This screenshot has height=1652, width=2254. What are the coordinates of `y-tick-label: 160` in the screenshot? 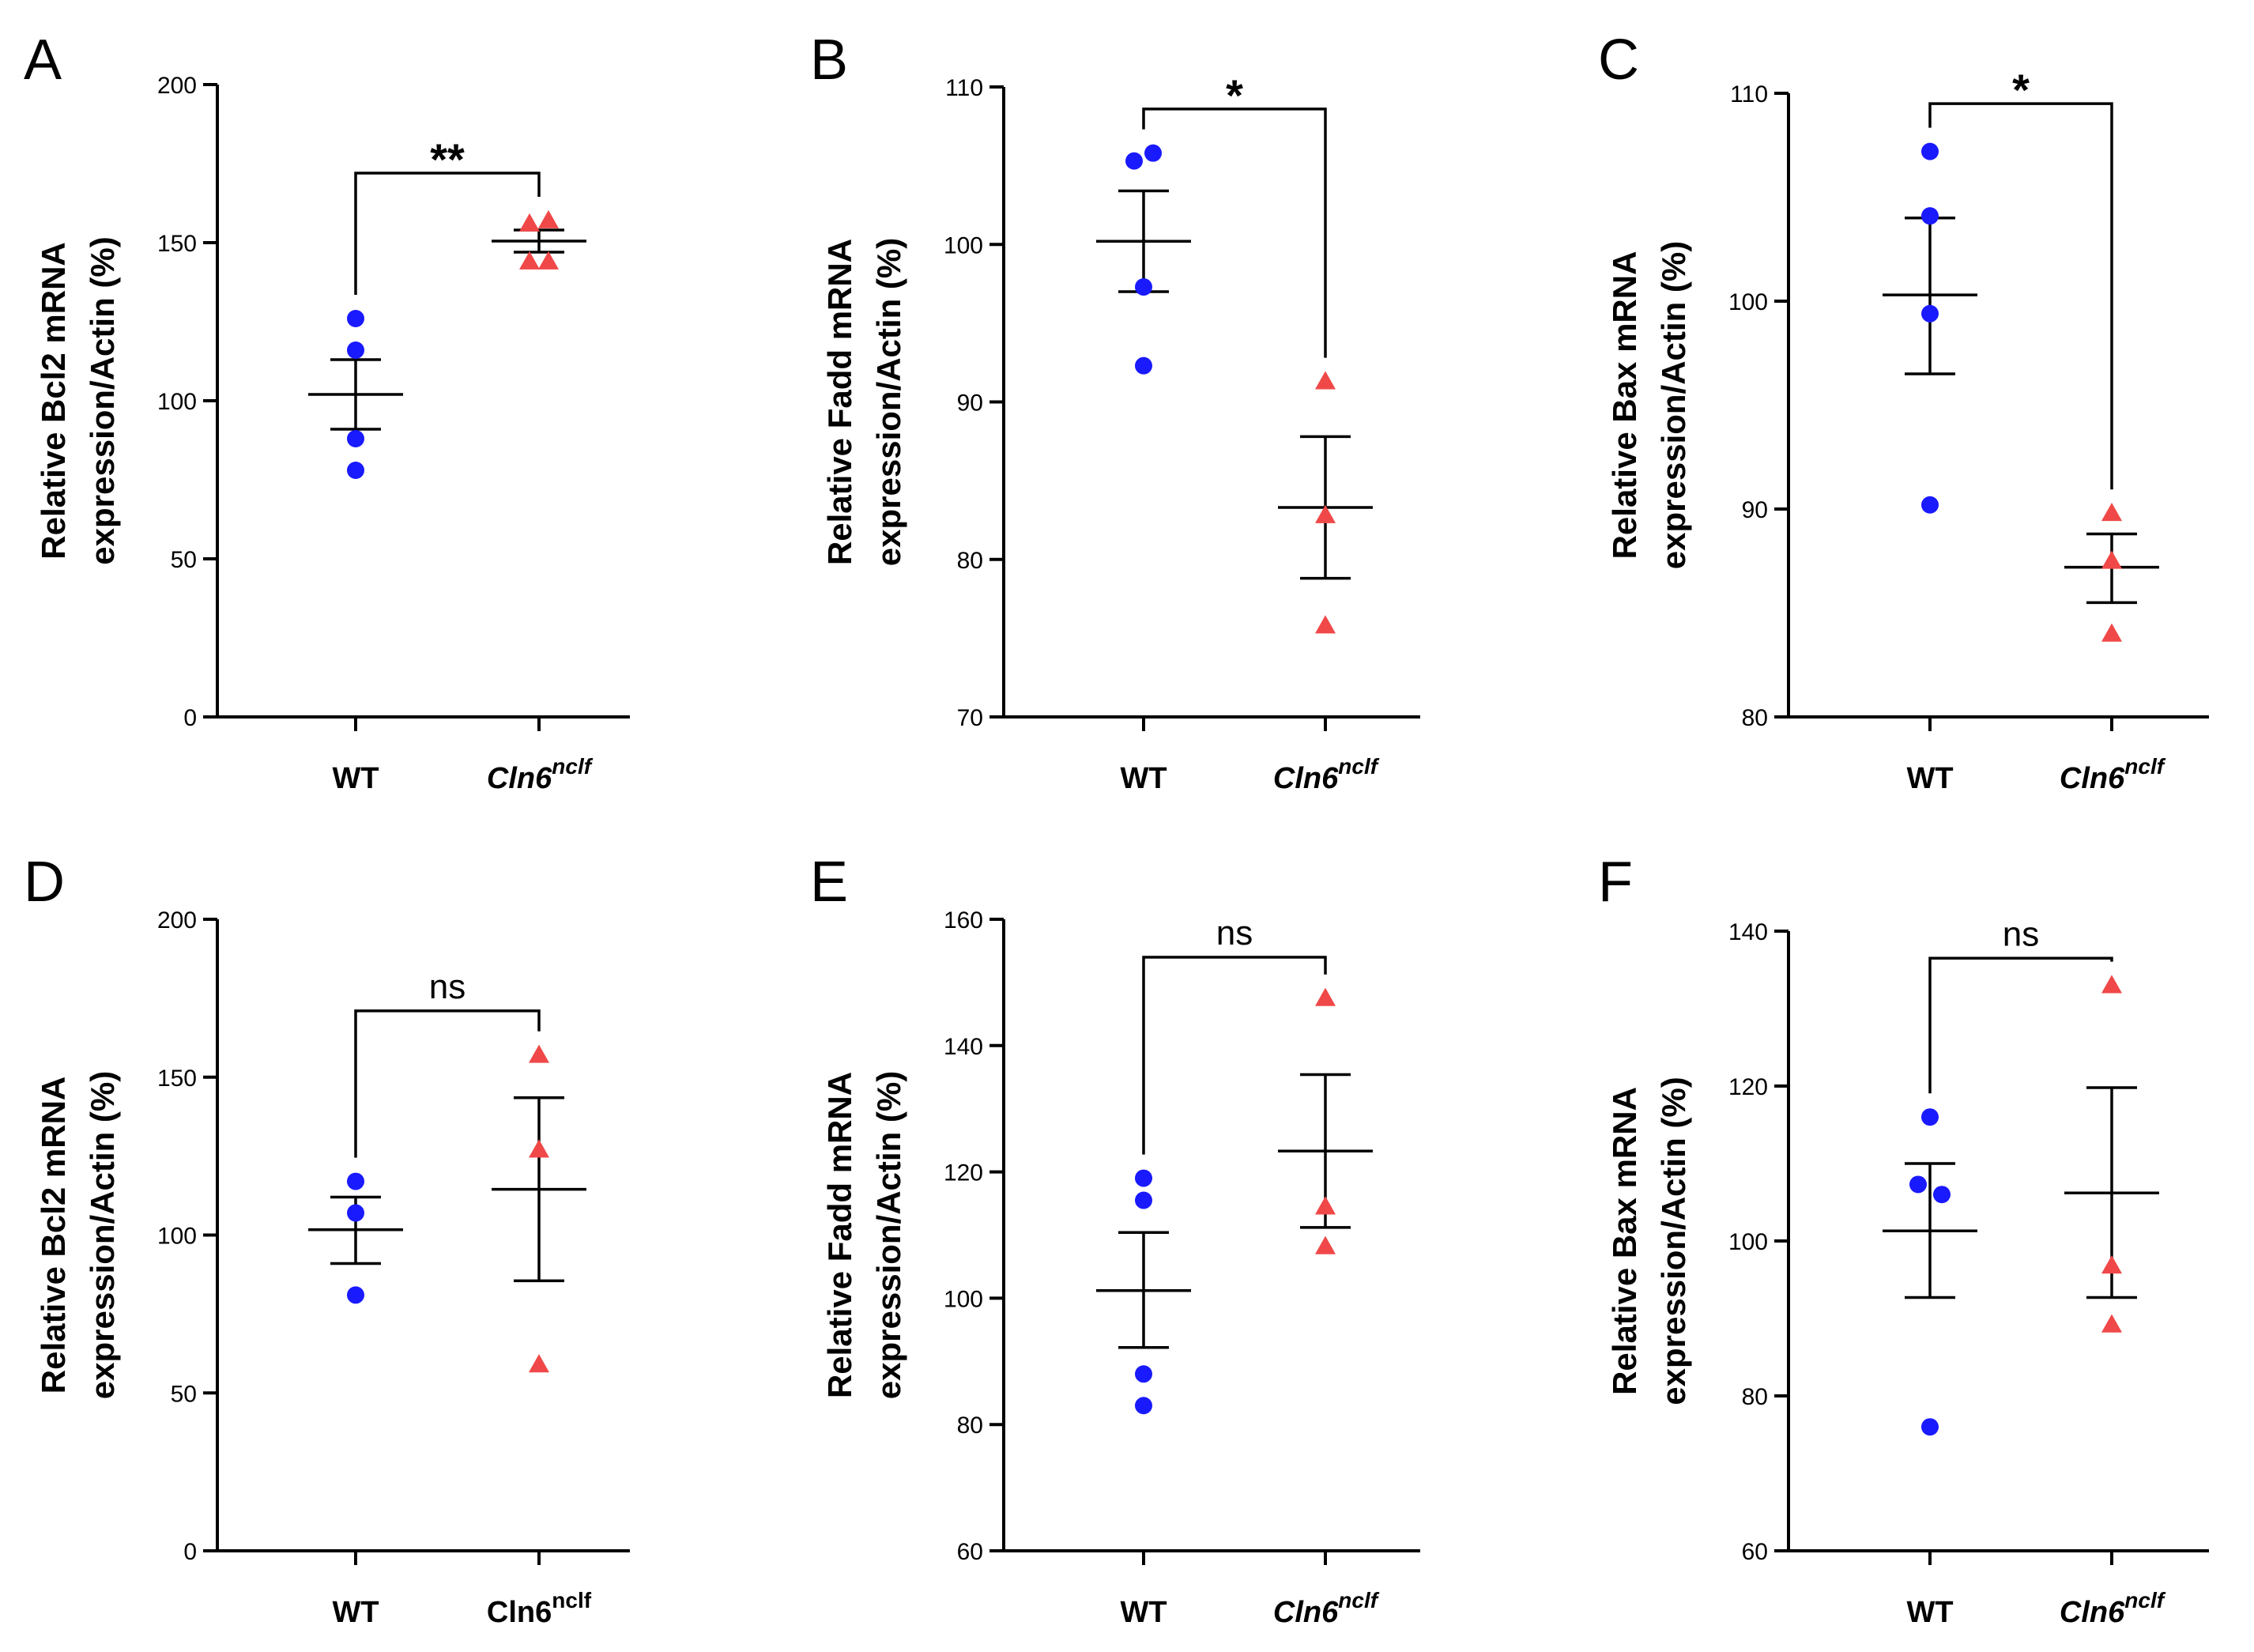 It's located at (963, 920).